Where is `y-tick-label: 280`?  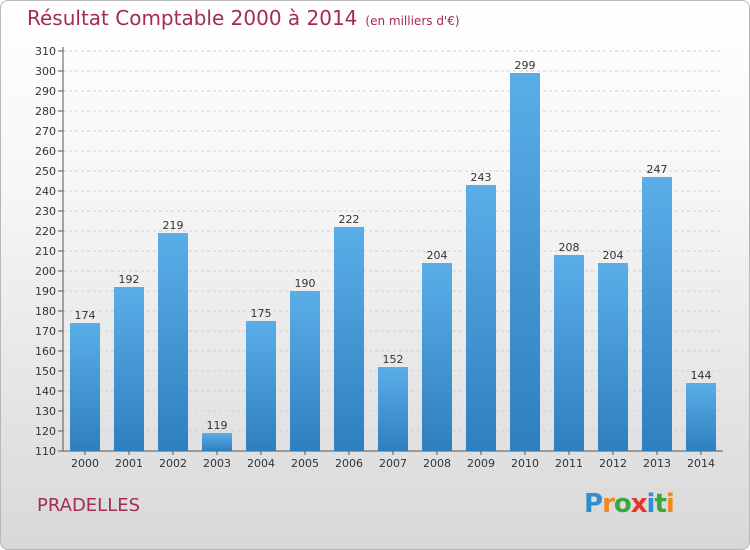 y-tick-label: 280 is located at coordinates (45, 111).